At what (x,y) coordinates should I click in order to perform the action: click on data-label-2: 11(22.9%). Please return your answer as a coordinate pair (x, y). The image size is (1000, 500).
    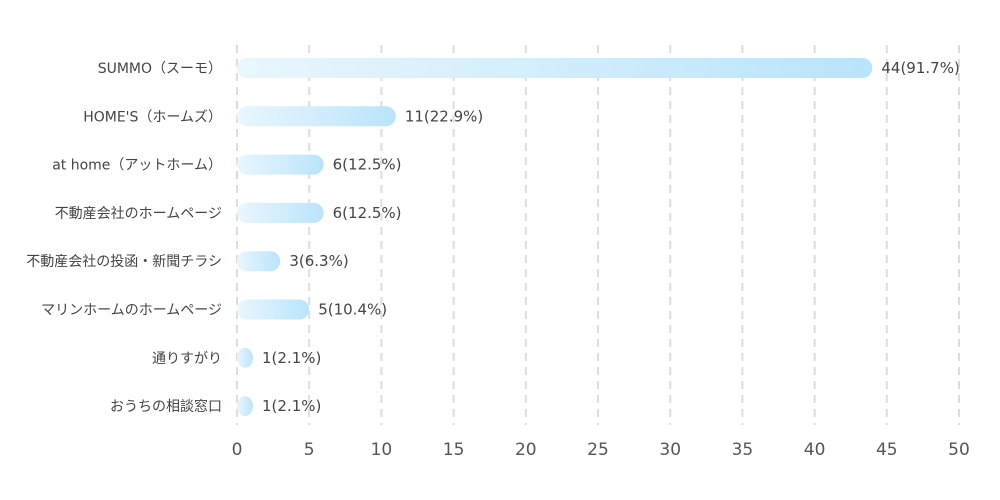
    Looking at the image, I should click on (444, 116).